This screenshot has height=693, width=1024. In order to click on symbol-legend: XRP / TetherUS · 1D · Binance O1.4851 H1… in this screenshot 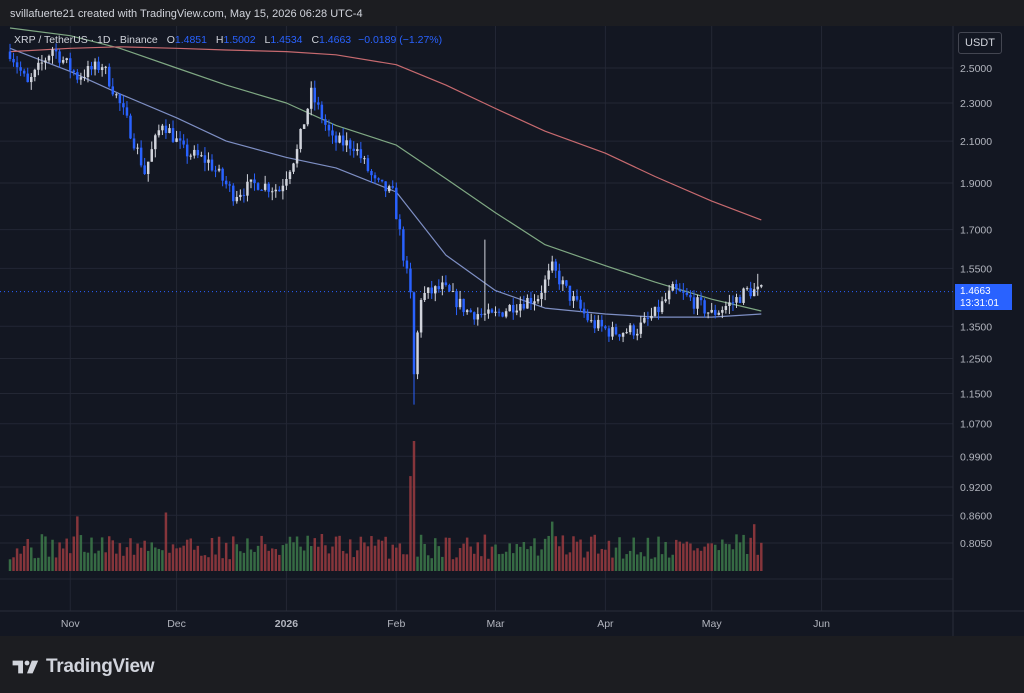, I will do `click(228, 40)`.